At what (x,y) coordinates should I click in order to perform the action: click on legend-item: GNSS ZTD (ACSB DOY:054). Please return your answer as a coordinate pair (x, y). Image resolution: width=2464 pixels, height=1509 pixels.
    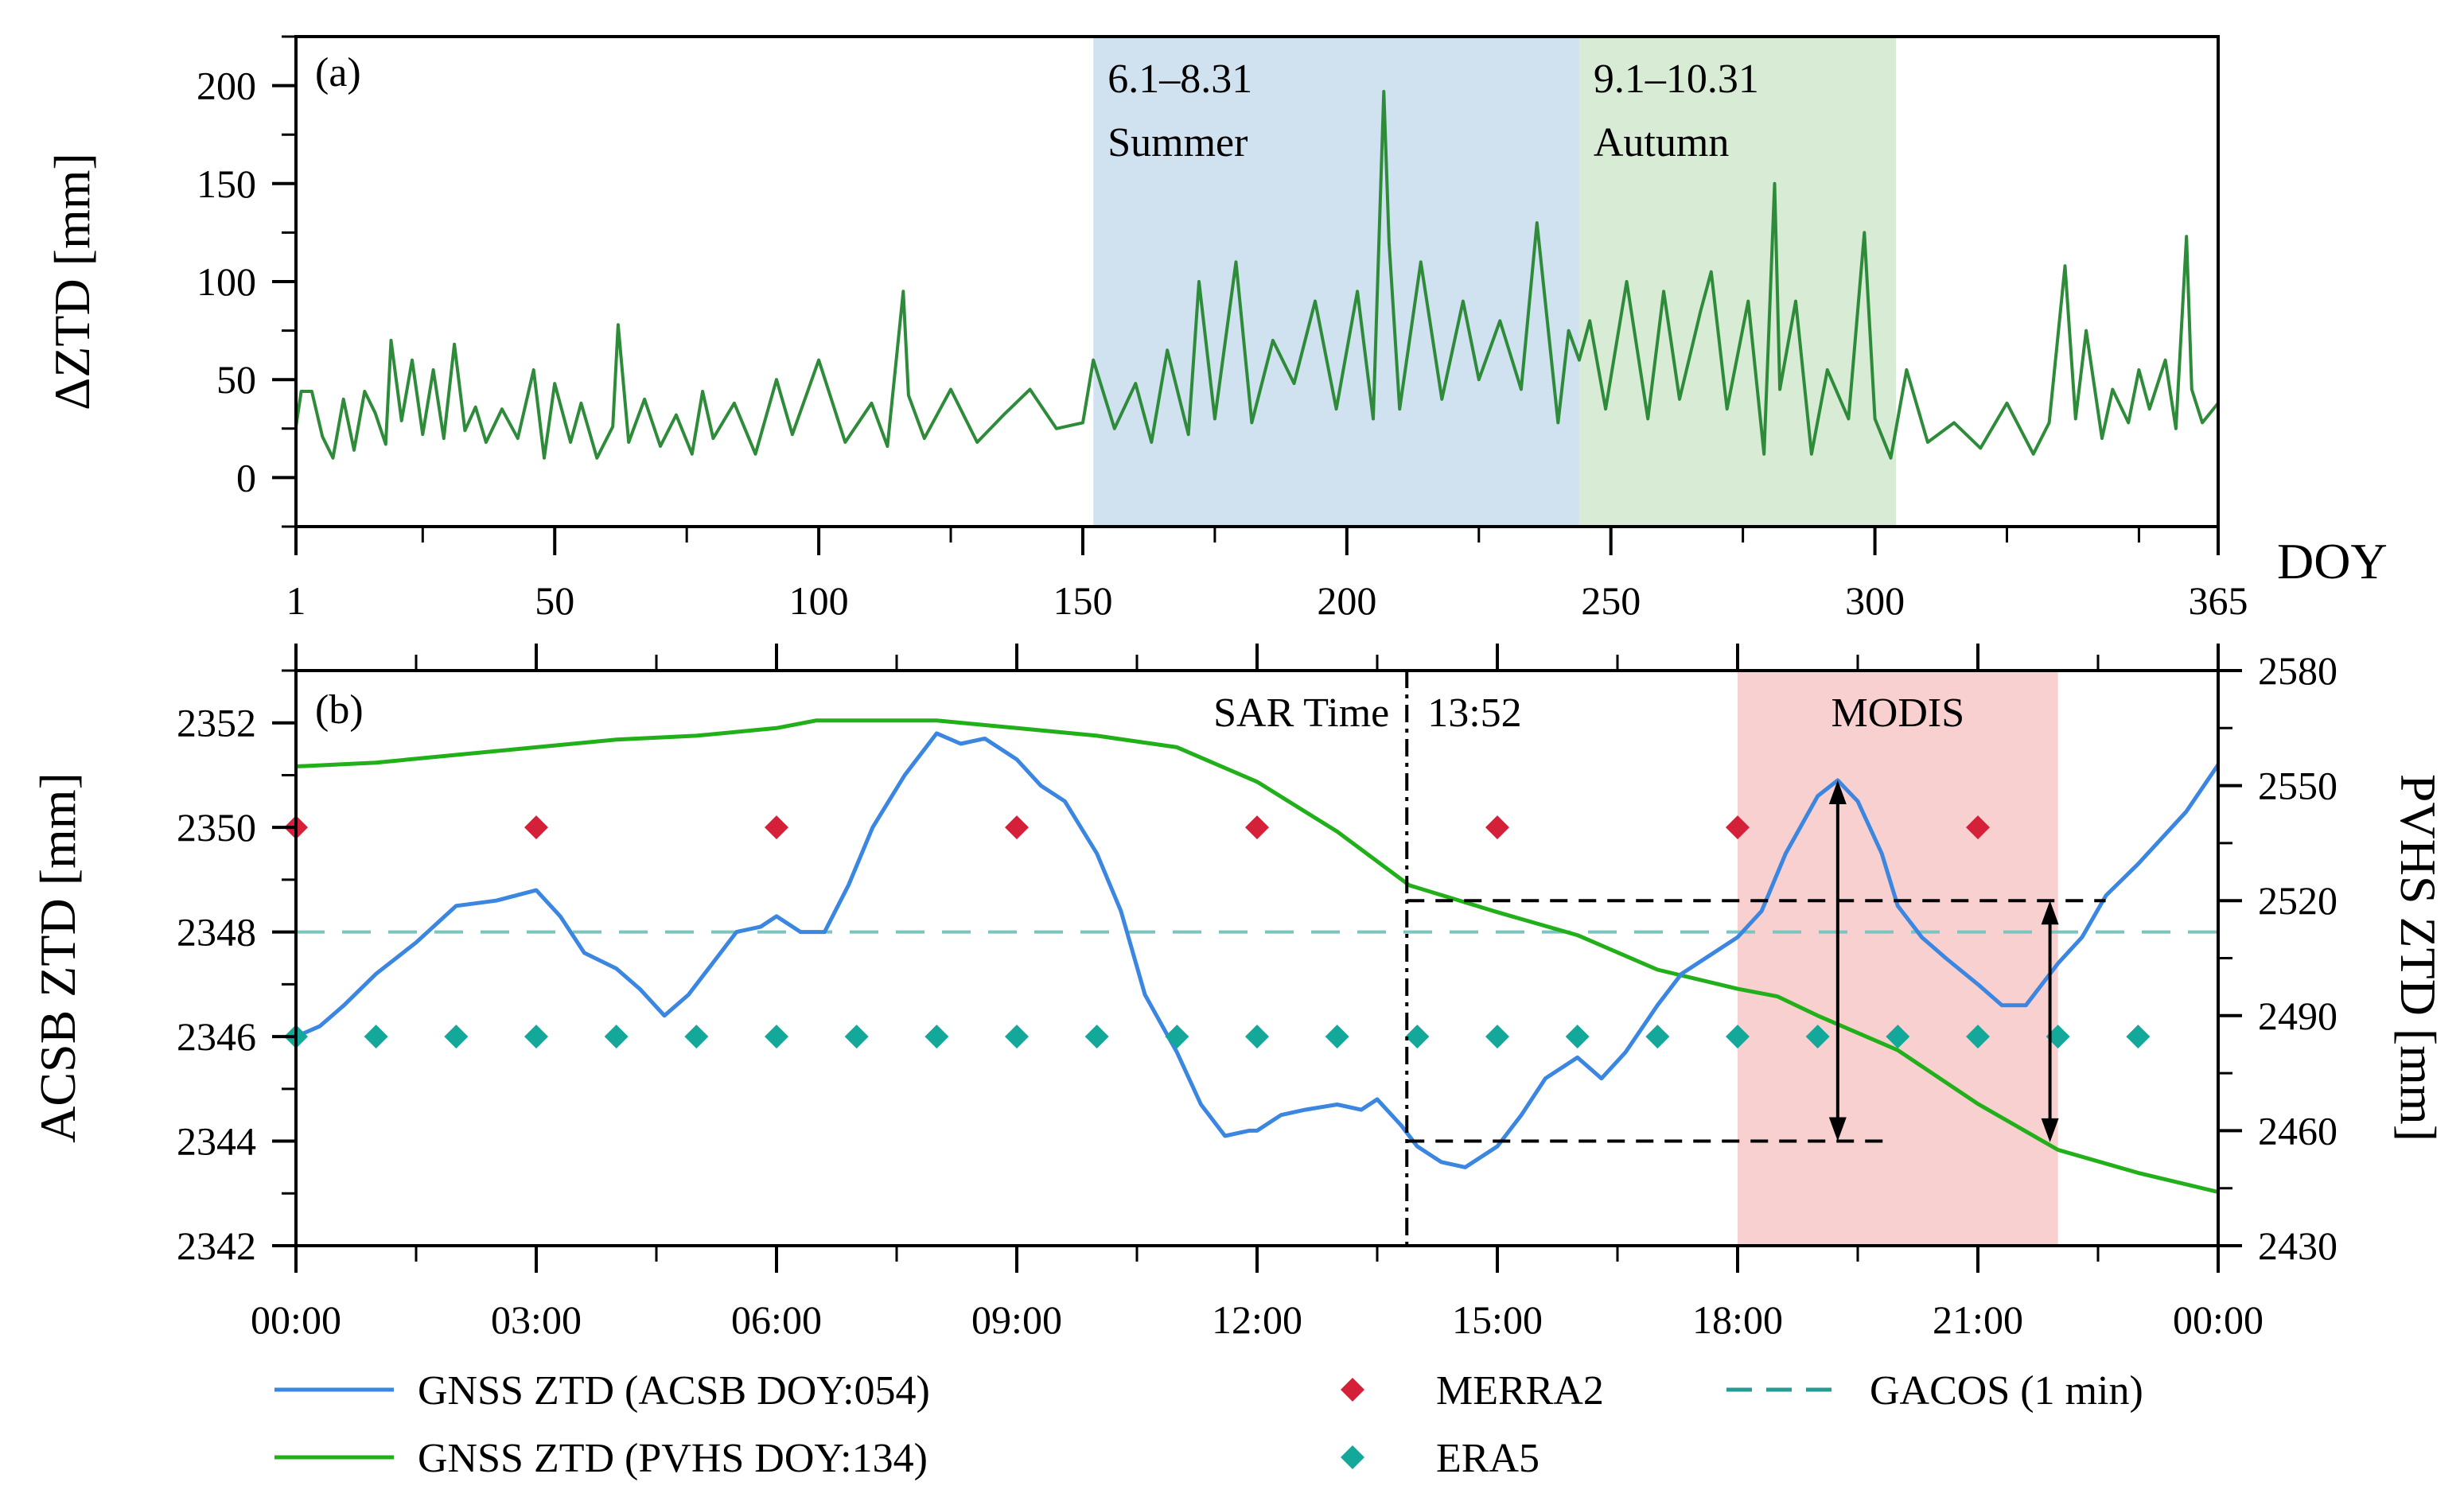
    Looking at the image, I should click on (602, 1391).